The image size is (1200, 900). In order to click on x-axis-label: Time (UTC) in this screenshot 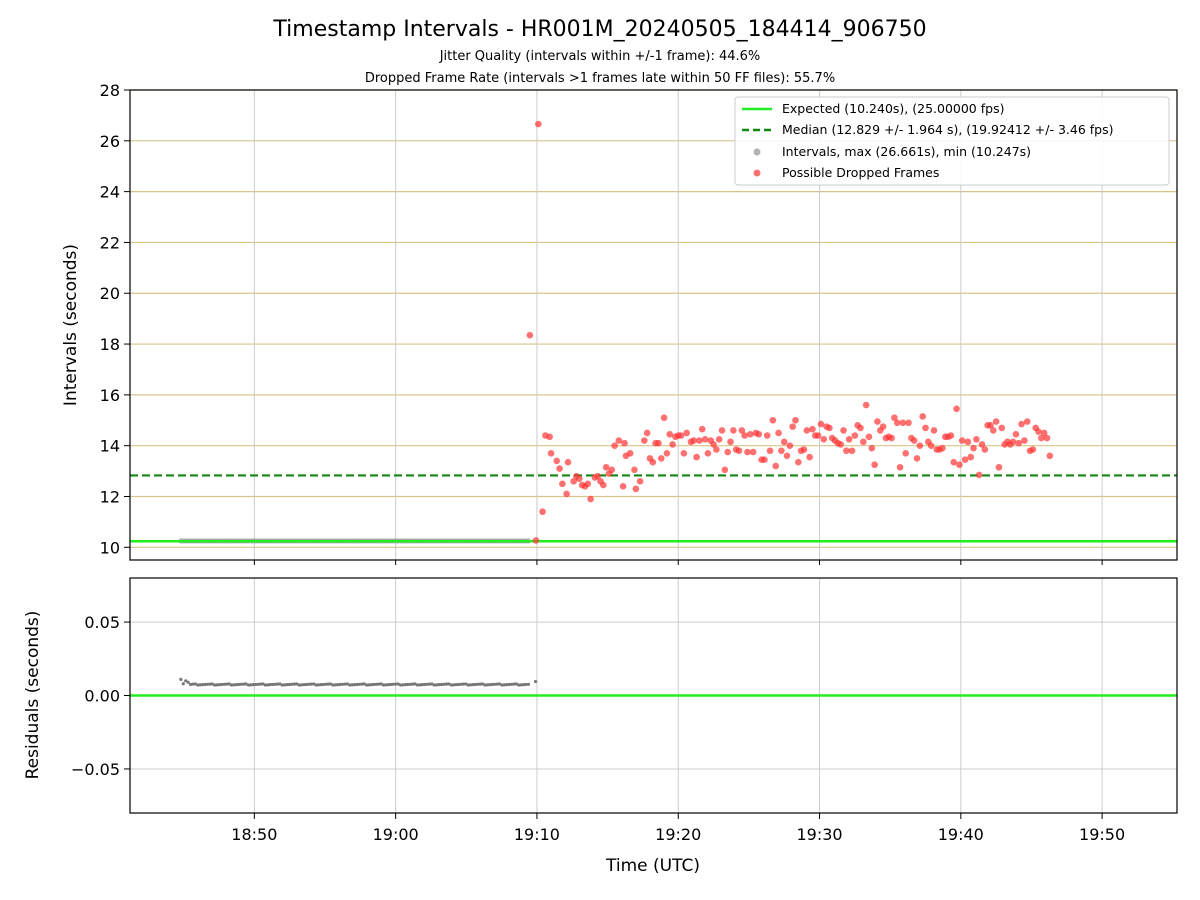, I will do `click(652, 866)`.